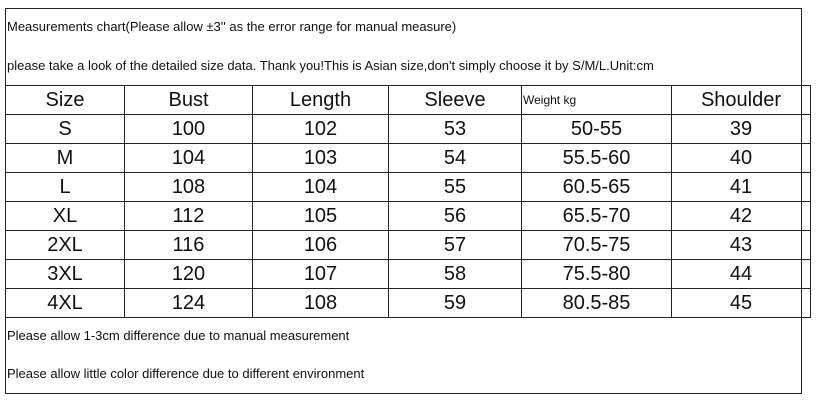  What do you see at coordinates (741, 158) in the screenshot?
I see `cell: 40` at bounding box center [741, 158].